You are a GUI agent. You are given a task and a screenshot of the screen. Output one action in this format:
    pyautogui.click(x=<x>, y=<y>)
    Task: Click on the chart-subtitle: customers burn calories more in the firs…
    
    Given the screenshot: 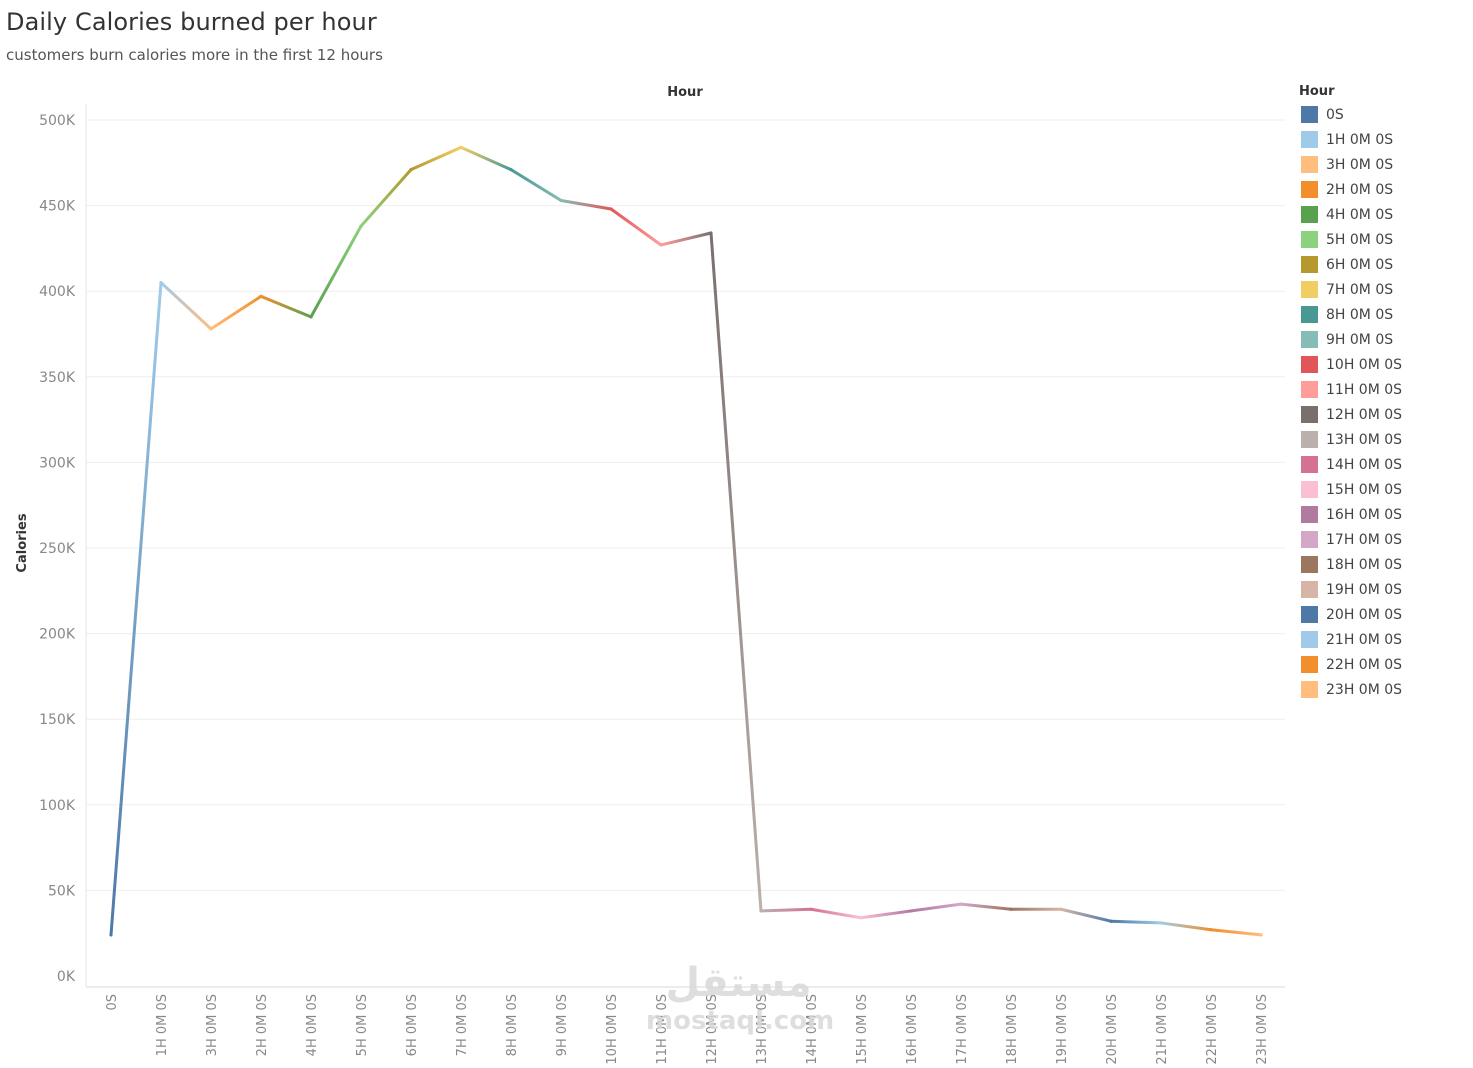 What is the action you would take?
    pyautogui.click(x=194, y=55)
    